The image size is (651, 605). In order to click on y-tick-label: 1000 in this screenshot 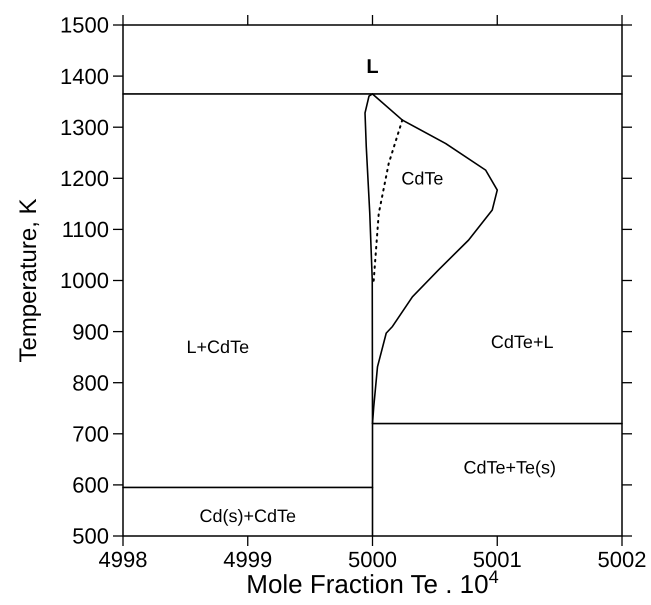, I will do `click(84, 281)`.